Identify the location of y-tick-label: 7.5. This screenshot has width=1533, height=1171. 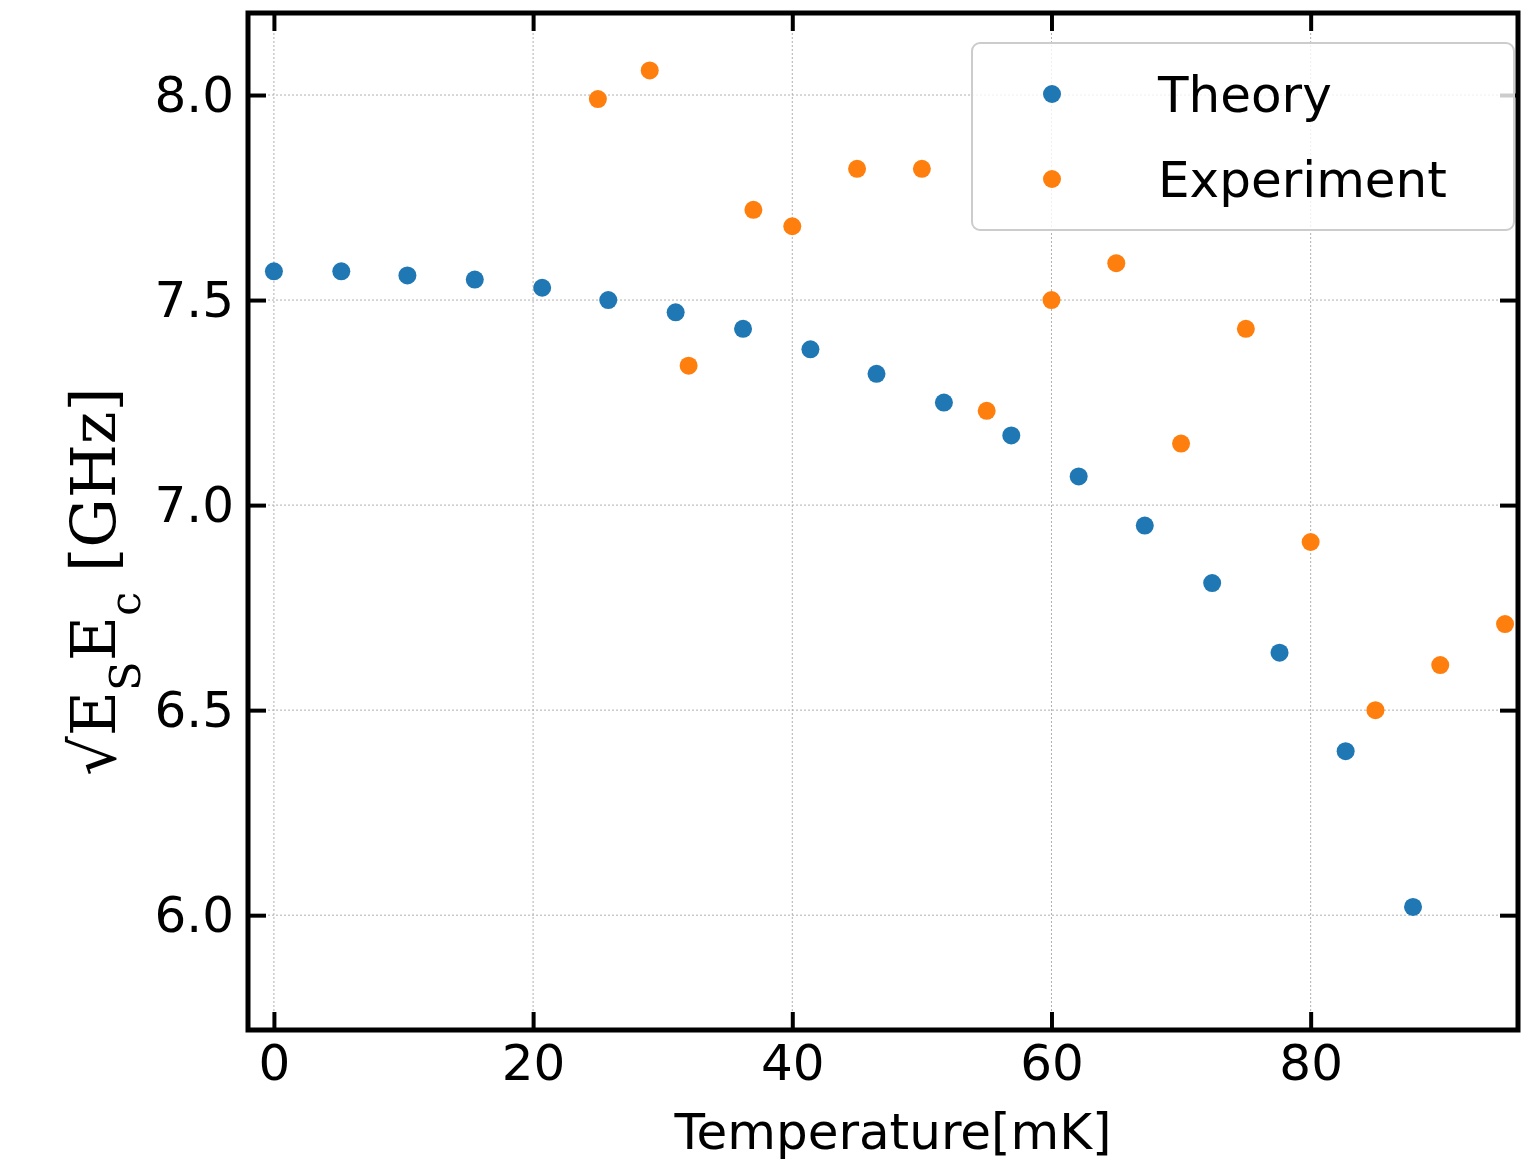
(194, 299).